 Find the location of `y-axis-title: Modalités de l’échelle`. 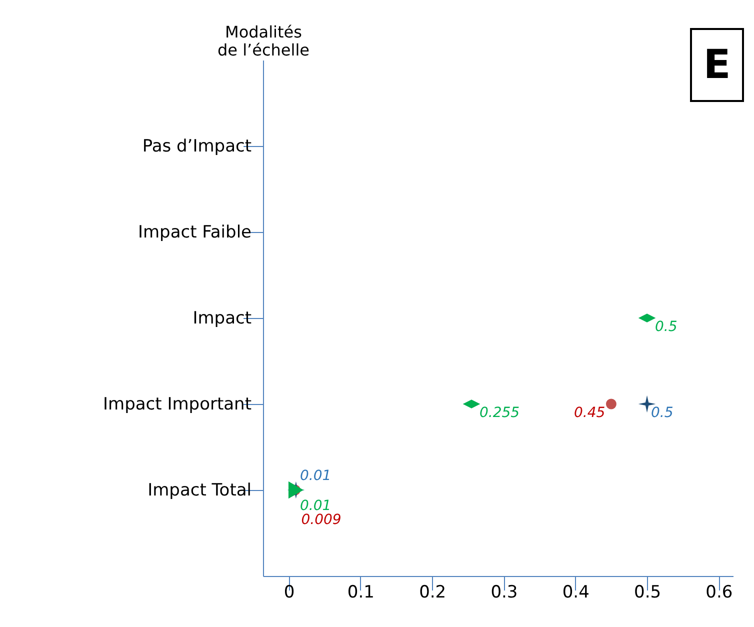

y-axis-title: Modalités de l’échelle is located at coordinates (264, 41).